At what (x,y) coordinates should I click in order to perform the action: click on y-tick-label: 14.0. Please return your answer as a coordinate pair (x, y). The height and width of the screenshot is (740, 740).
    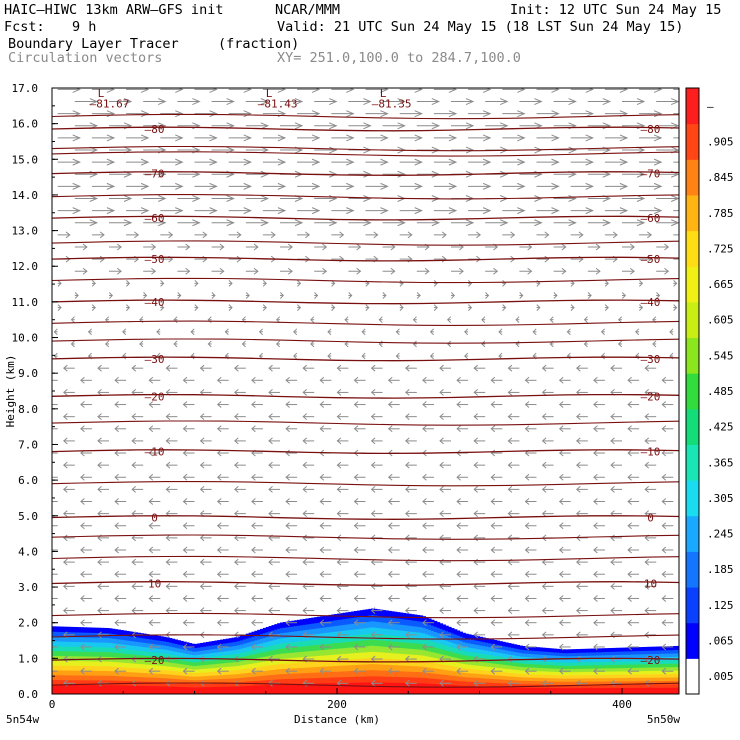
    Looking at the image, I should click on (25, 195).